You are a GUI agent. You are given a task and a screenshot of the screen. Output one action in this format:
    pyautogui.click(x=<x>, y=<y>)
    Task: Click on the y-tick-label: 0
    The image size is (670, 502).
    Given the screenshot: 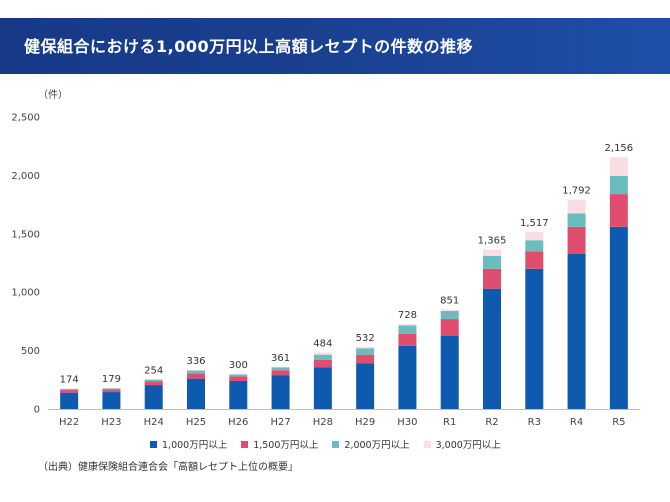 What is the action you would take?
    pyautogui.click(x=37, y=410)
    